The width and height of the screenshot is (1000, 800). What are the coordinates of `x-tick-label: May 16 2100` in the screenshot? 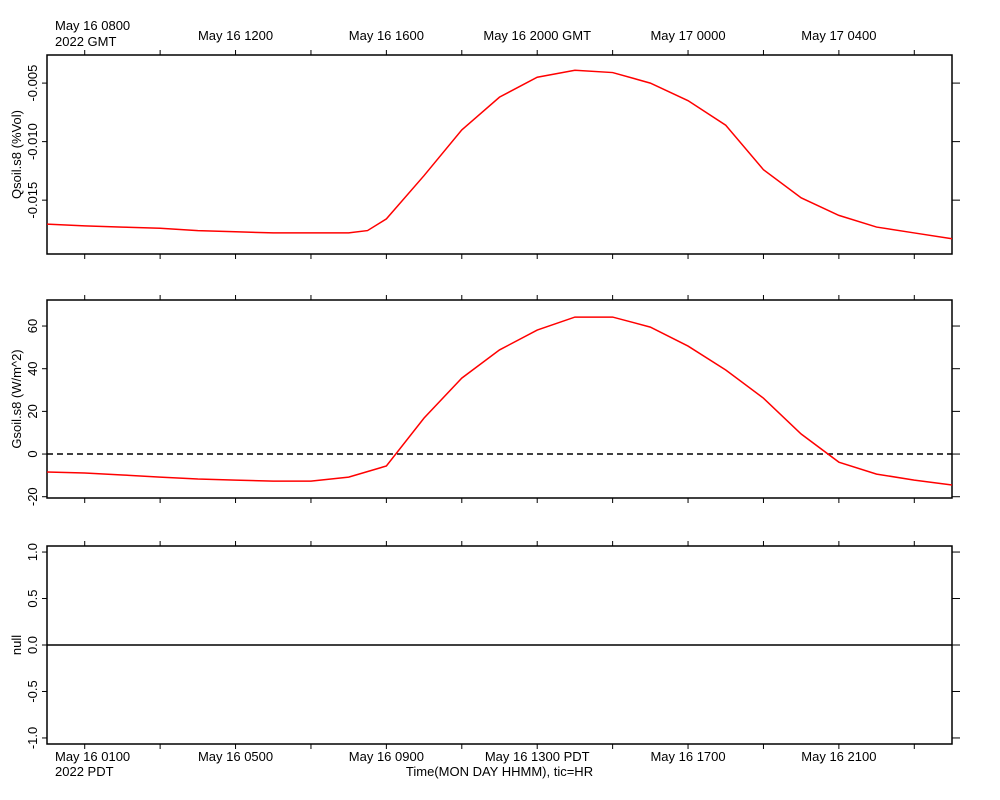 It's located at (838, 756).